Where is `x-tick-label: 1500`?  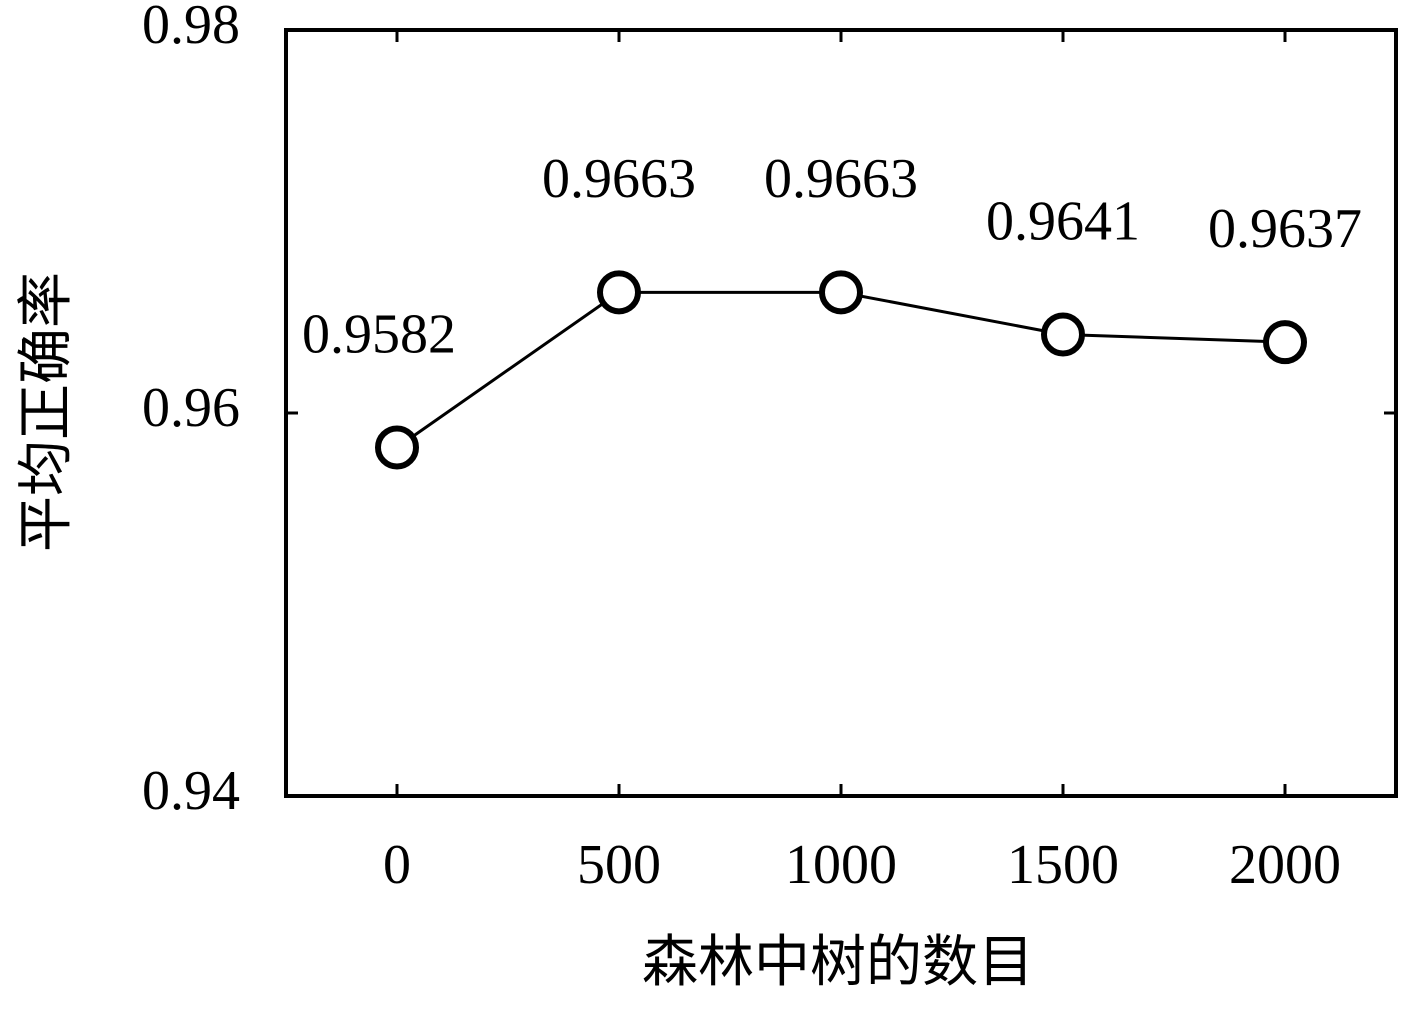
x-tick-label: 1500 is located at coordinates (1063, 865).